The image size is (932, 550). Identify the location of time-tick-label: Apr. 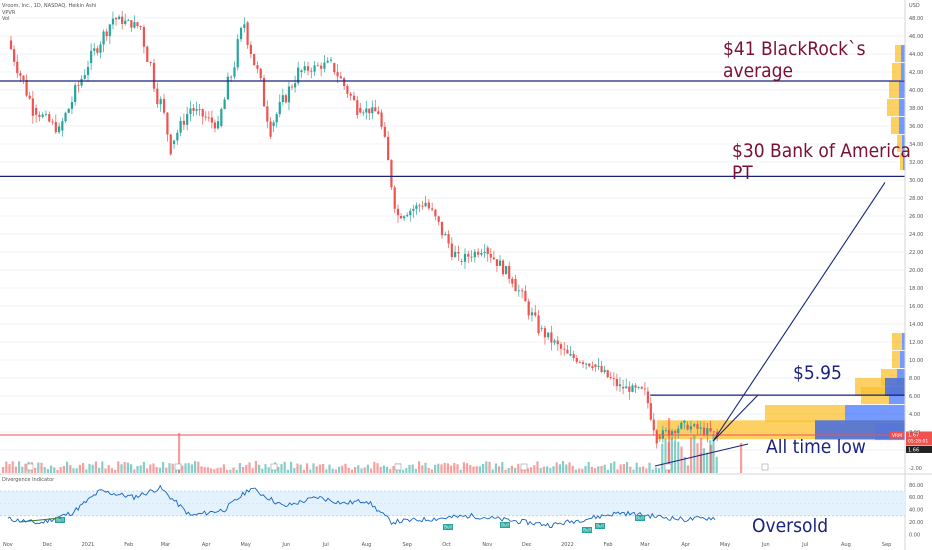
(686, 545).